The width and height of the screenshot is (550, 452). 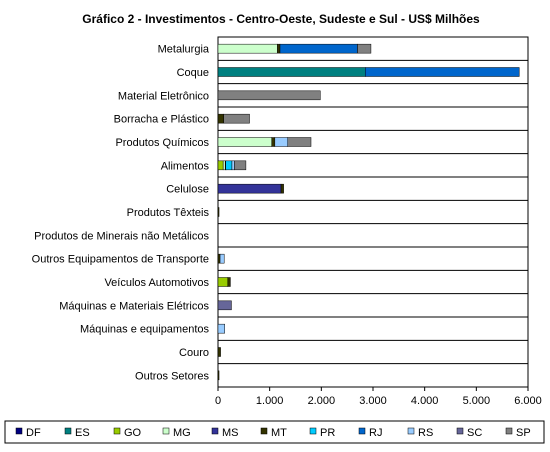 I want to click on legend-label: MG, so click(x=182, y=433).